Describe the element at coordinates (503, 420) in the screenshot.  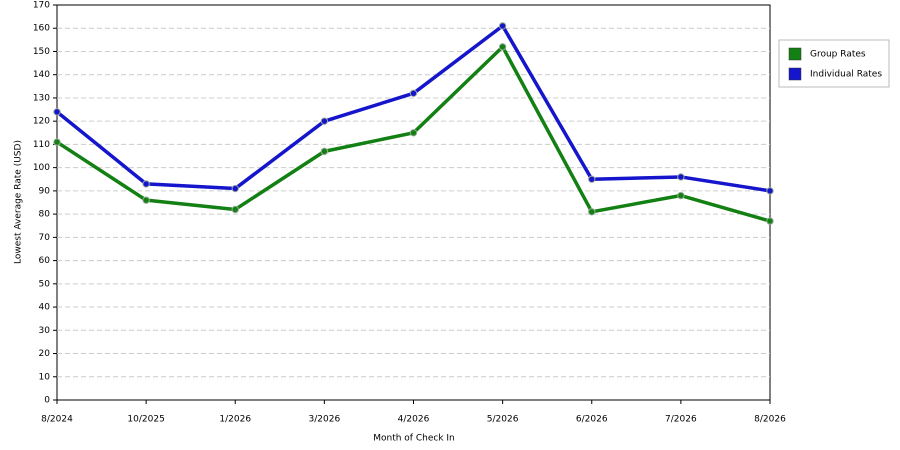
I see `x-tick-label: 5/2026` at that location.